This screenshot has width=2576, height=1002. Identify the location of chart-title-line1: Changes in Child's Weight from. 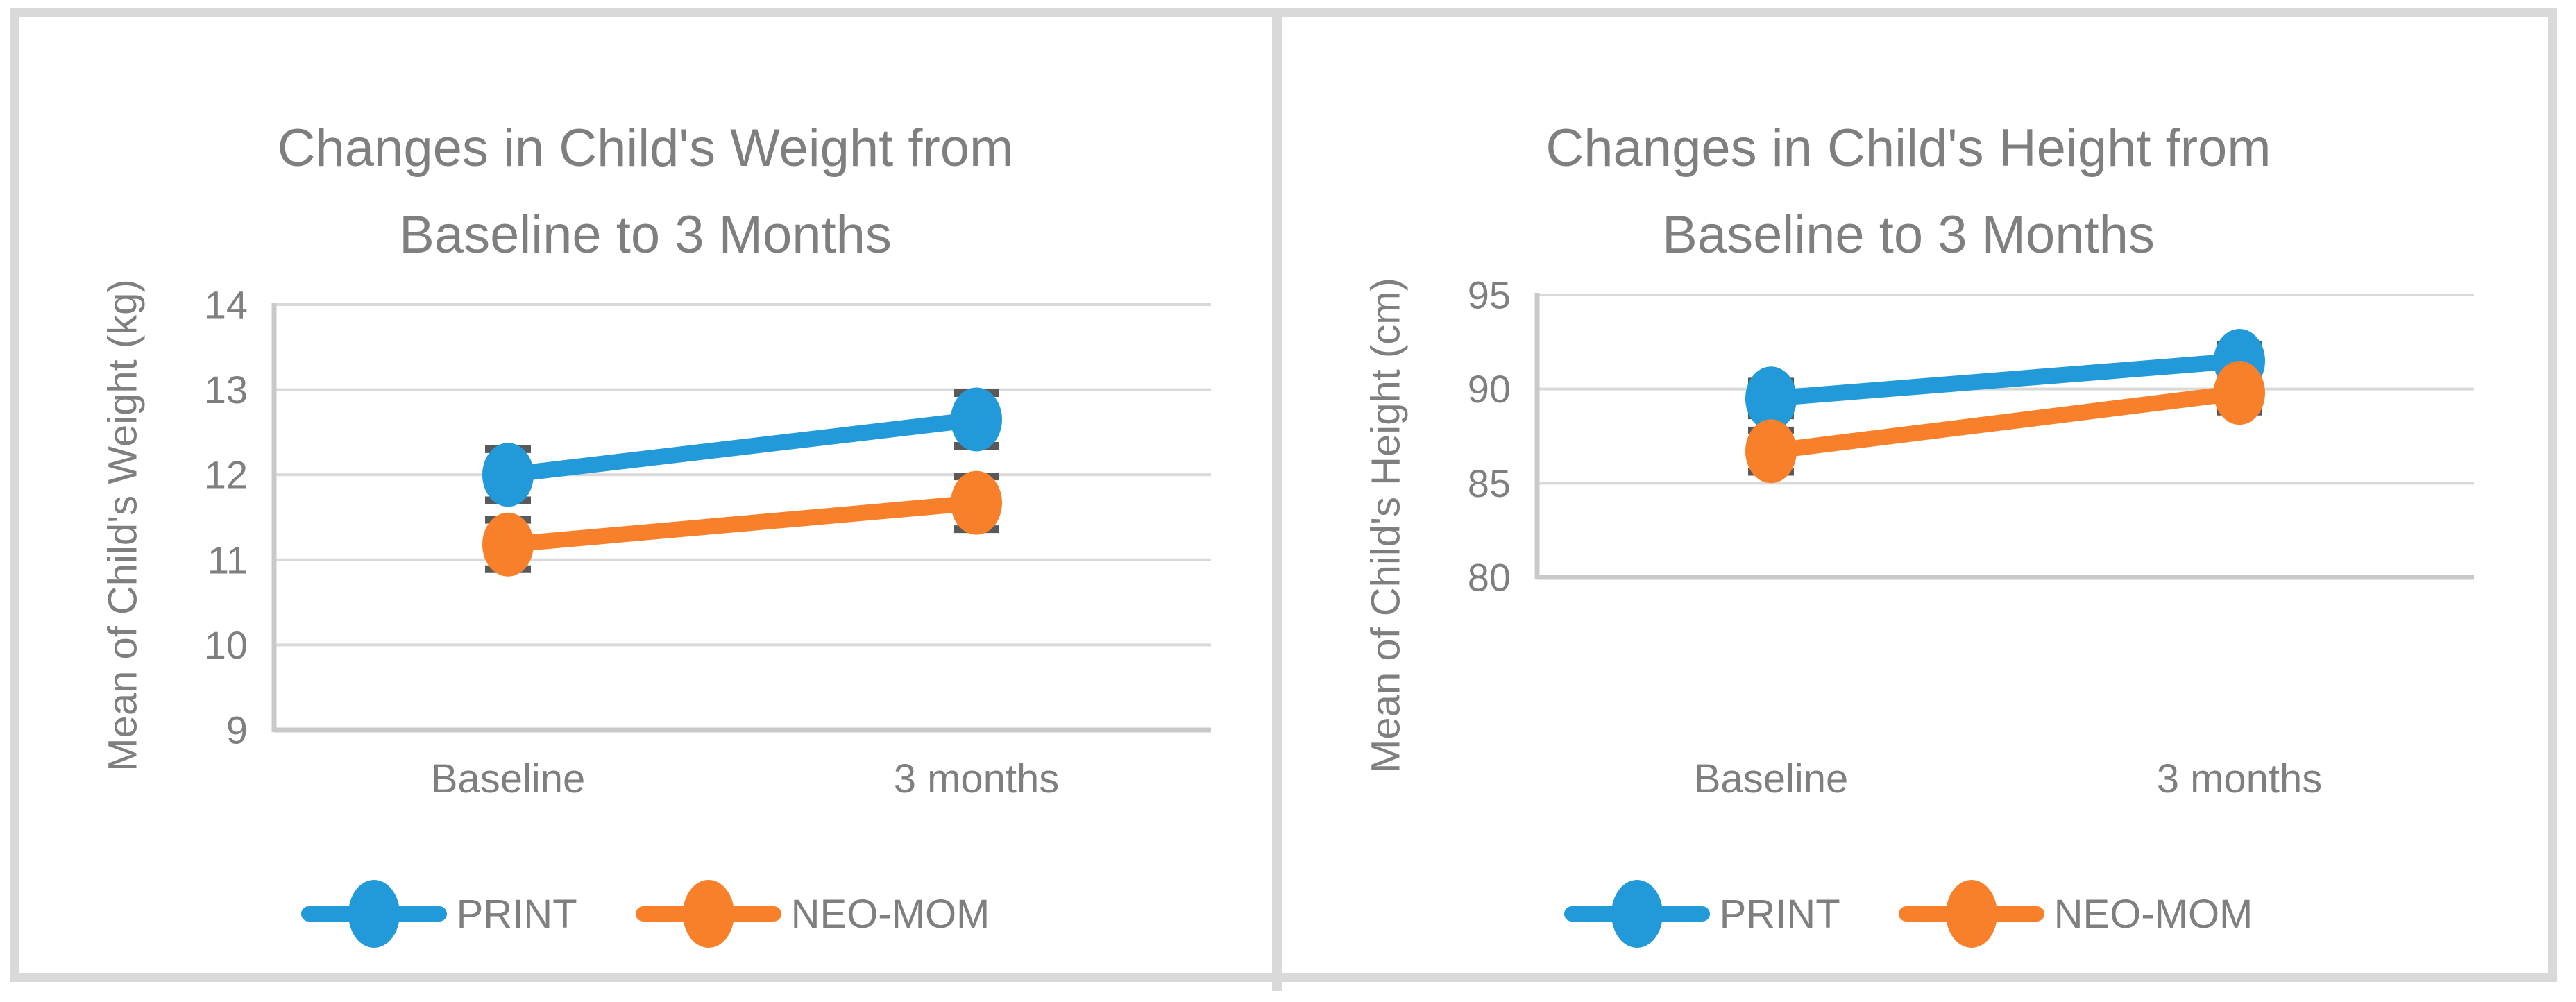
(646, 149).